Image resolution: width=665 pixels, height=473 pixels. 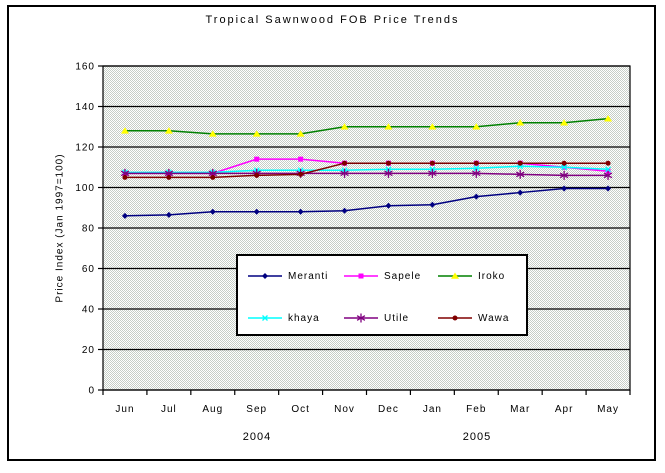 I want to click on legend-marker-glyph-Wawa, so click(x=455, y=318).